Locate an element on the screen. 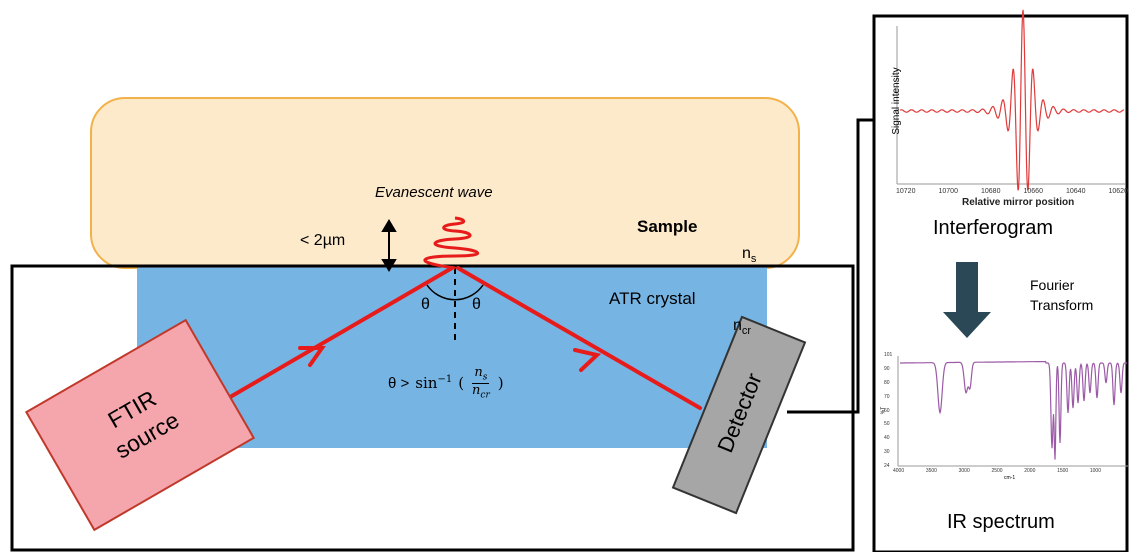  spectrum-plot is located at coordinates (1012, 411).